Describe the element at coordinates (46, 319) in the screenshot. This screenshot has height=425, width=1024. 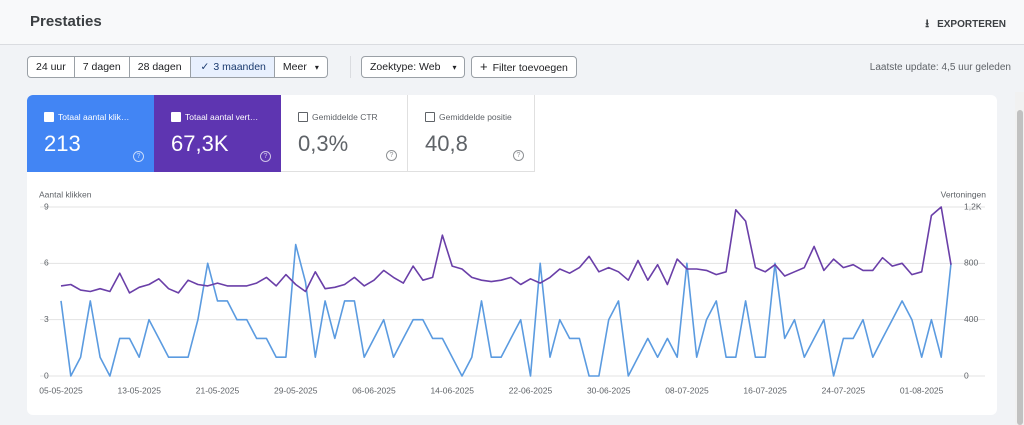
I see `y-tick-label: 3` at that location.